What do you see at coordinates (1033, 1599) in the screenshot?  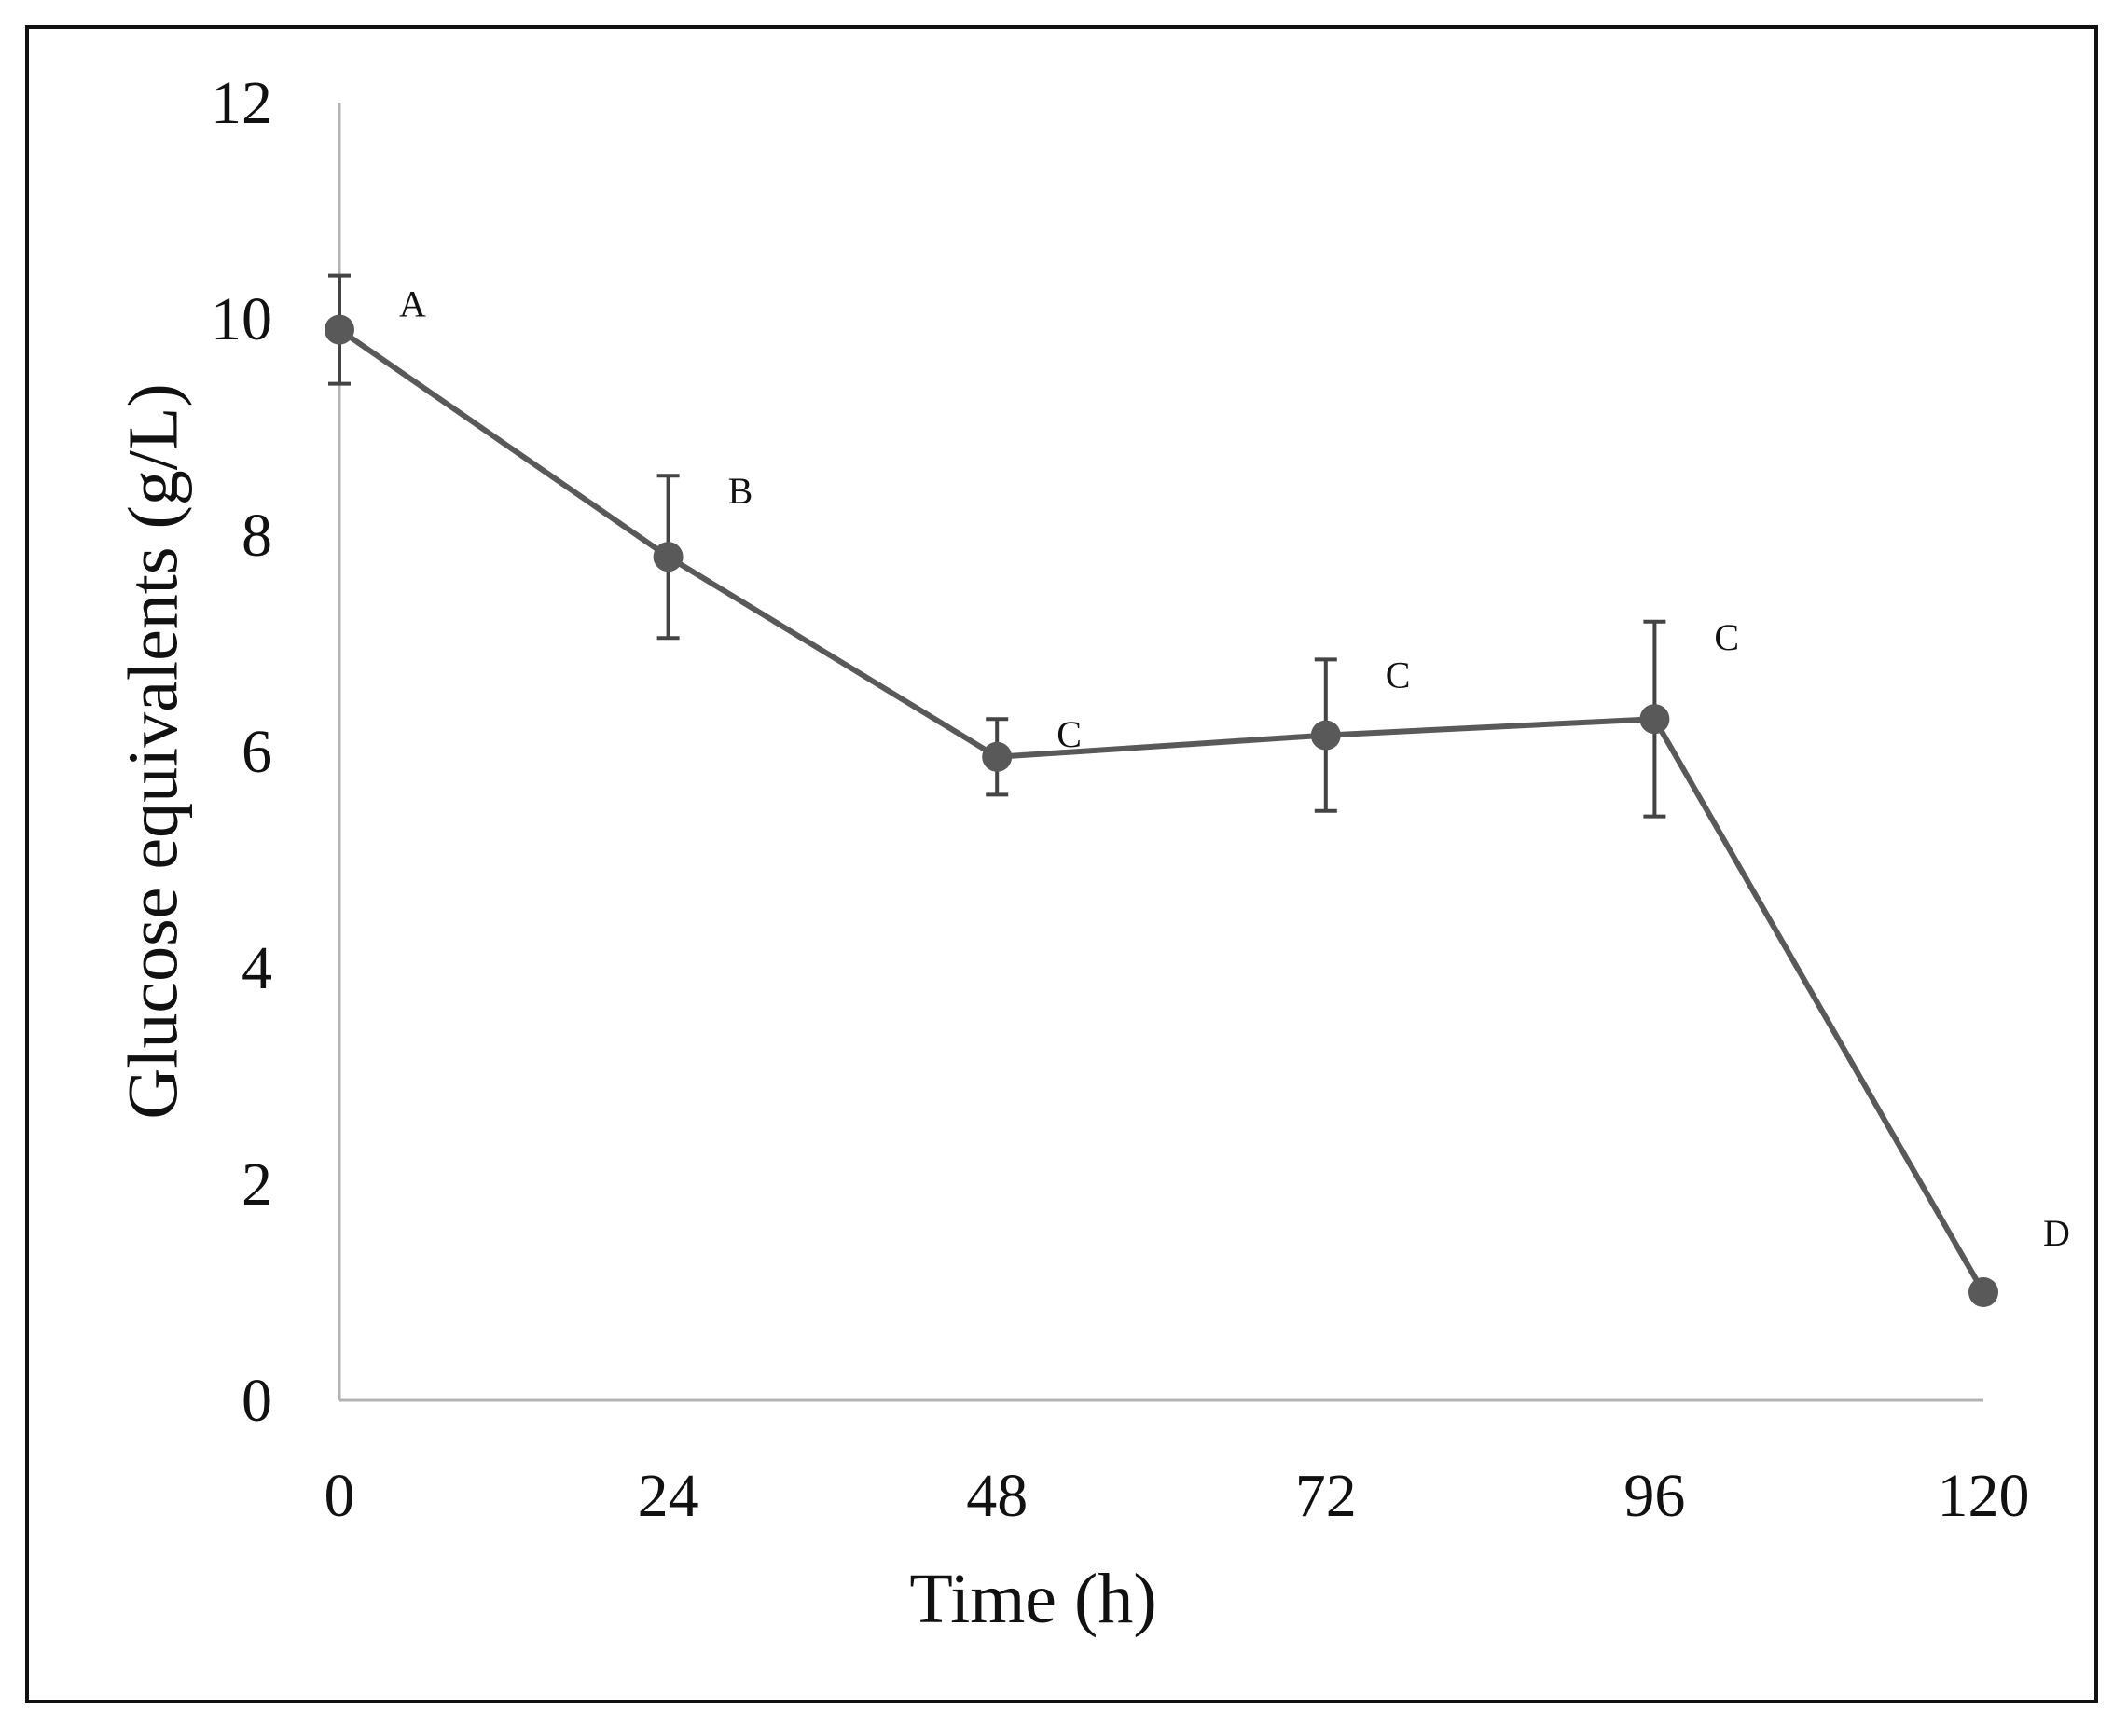 I see `x-axis-title: Time (h)` at bounding box center [1033, 1599].